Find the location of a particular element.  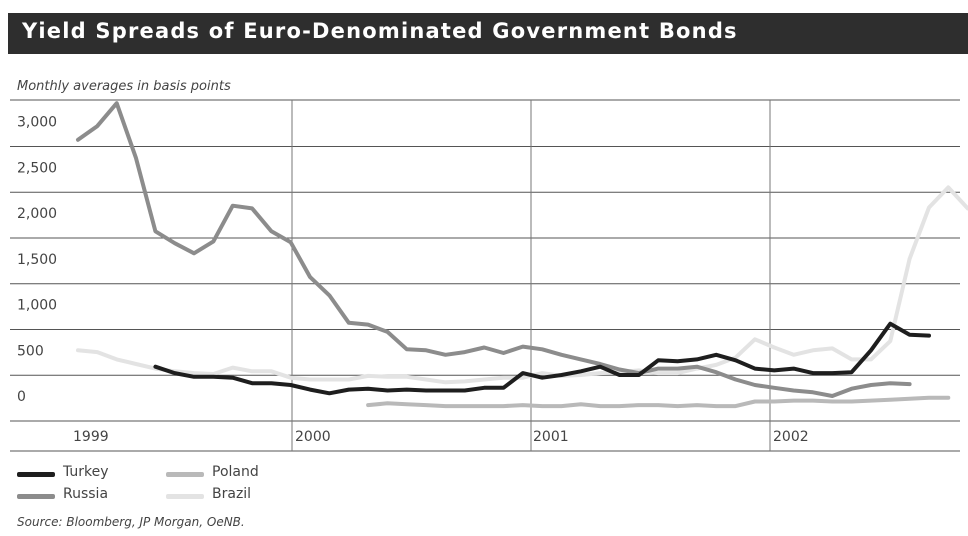

series-line-poland is located at coordinates (658, 402).